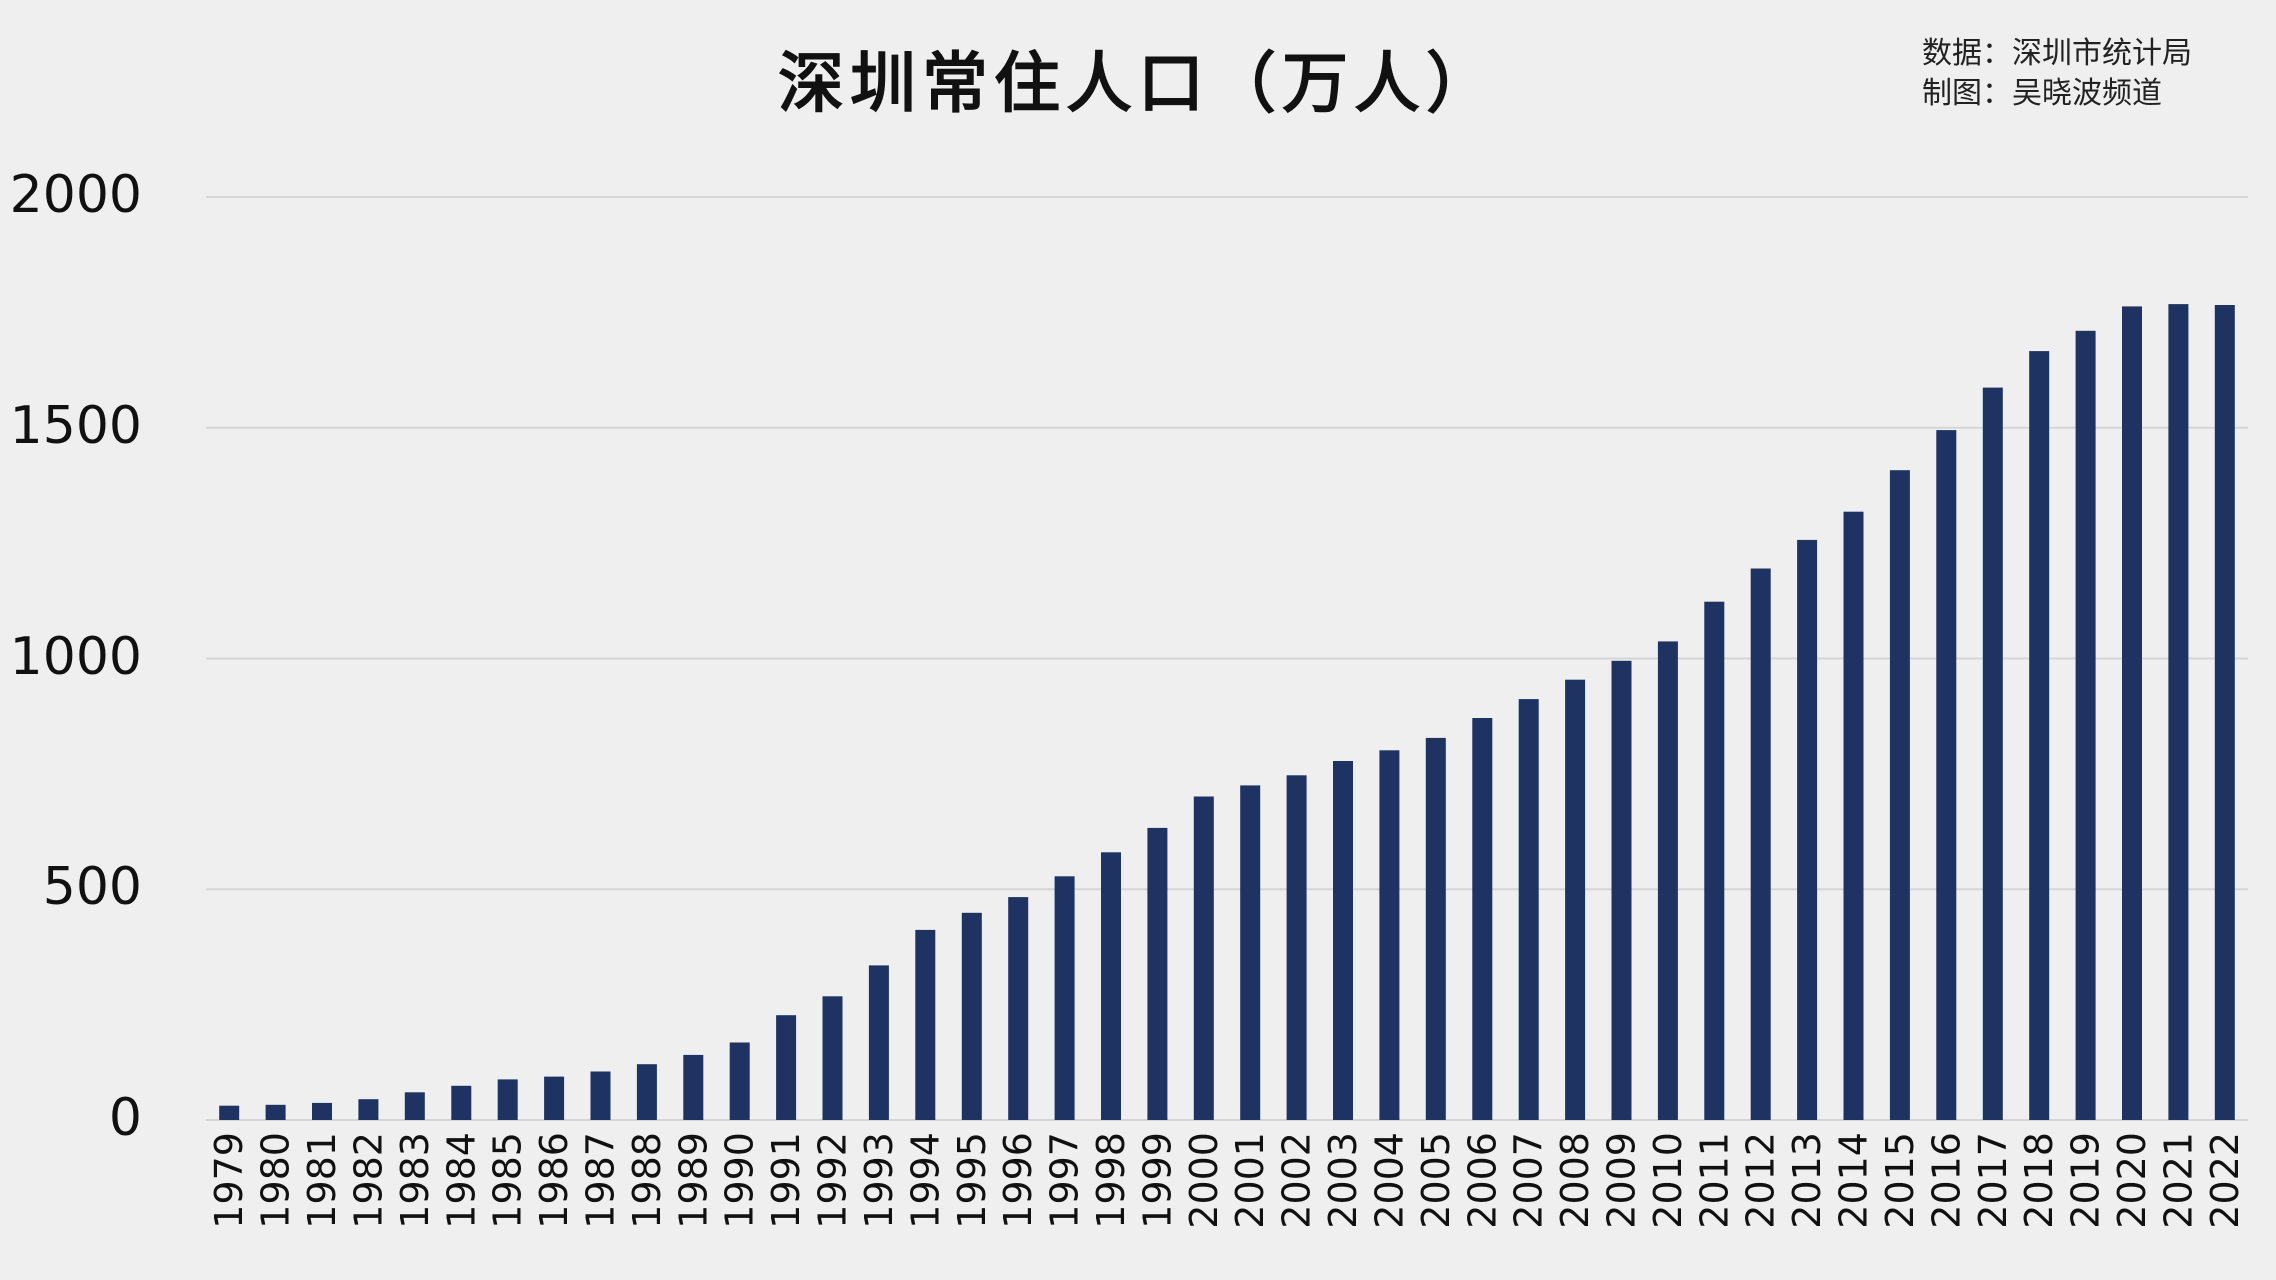  I want to click on bar-2018, so click(2039, 736).